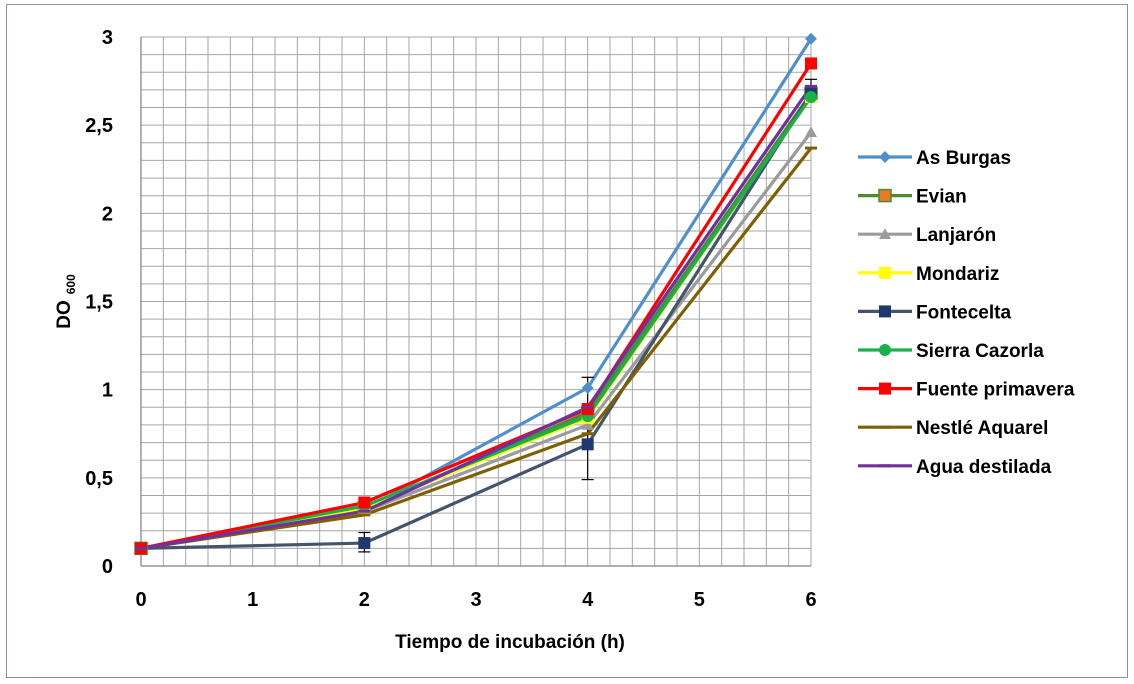 This screenshot has height=684, width=1134. I want to click on x-axis-title: Tiempo de incubación (h), so click(510, 642).